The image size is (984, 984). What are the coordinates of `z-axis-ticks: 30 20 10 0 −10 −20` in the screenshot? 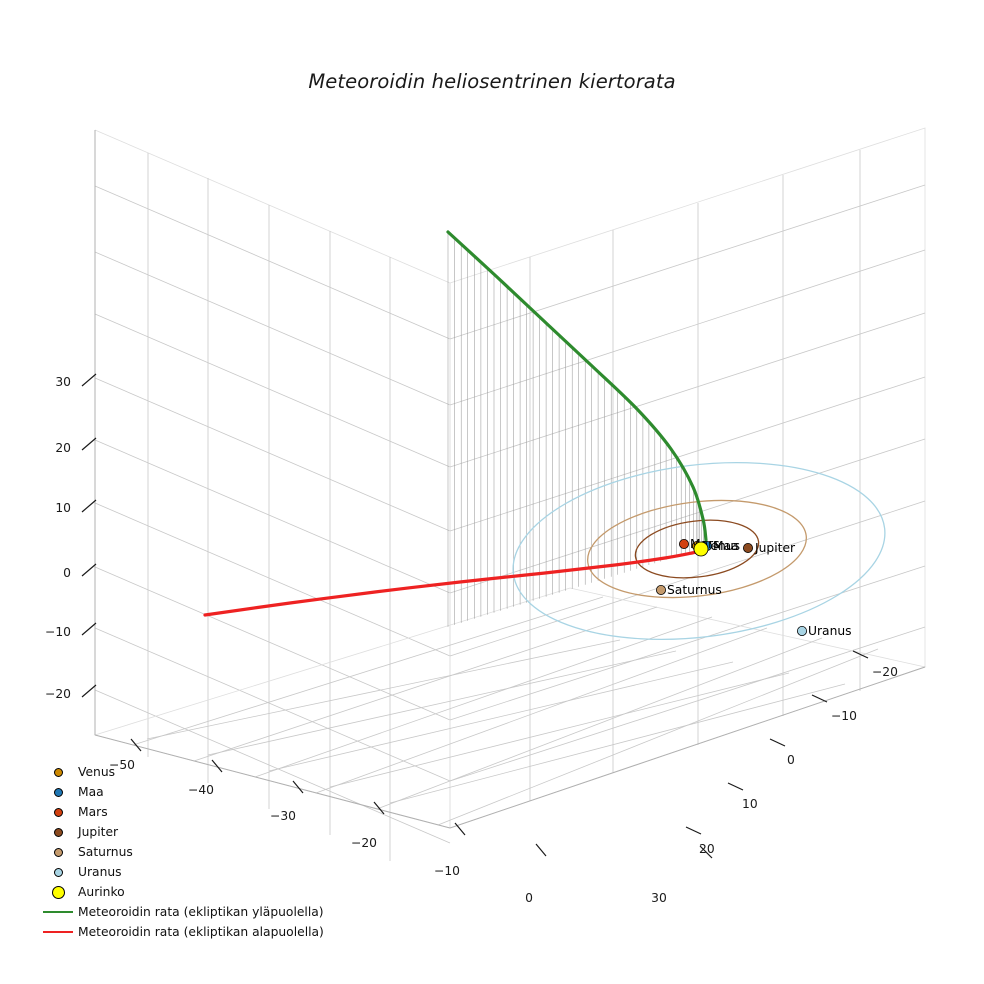 It's located at (71, 537).